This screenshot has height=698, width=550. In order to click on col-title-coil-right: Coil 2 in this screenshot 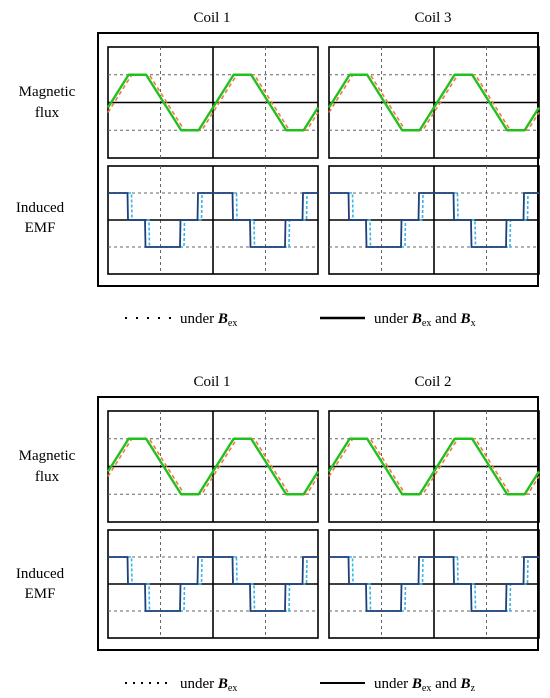, I will do `click(432, 382)`.